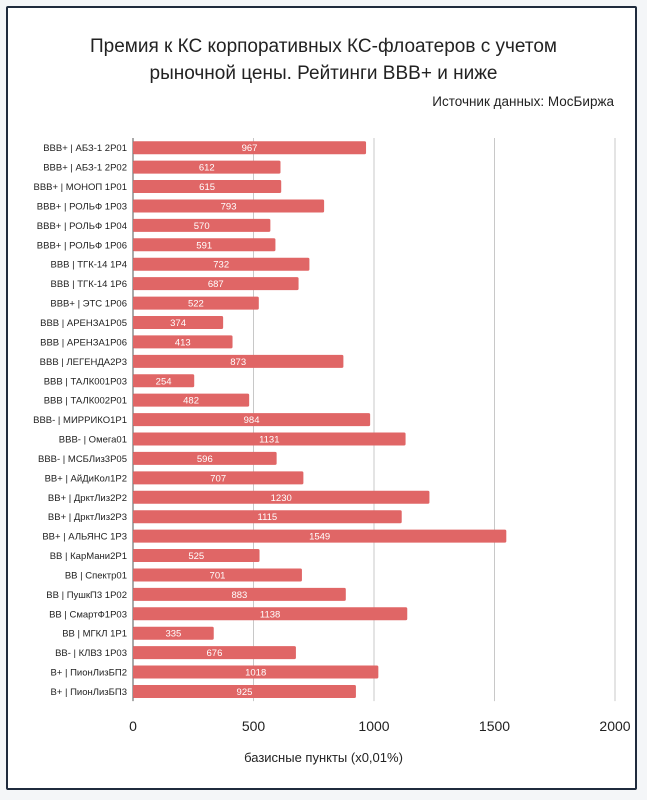  Describe the element at coordinates (88, 614) in the screenshot. I see `category-label: BB | СмартФ1Р03` at that location.